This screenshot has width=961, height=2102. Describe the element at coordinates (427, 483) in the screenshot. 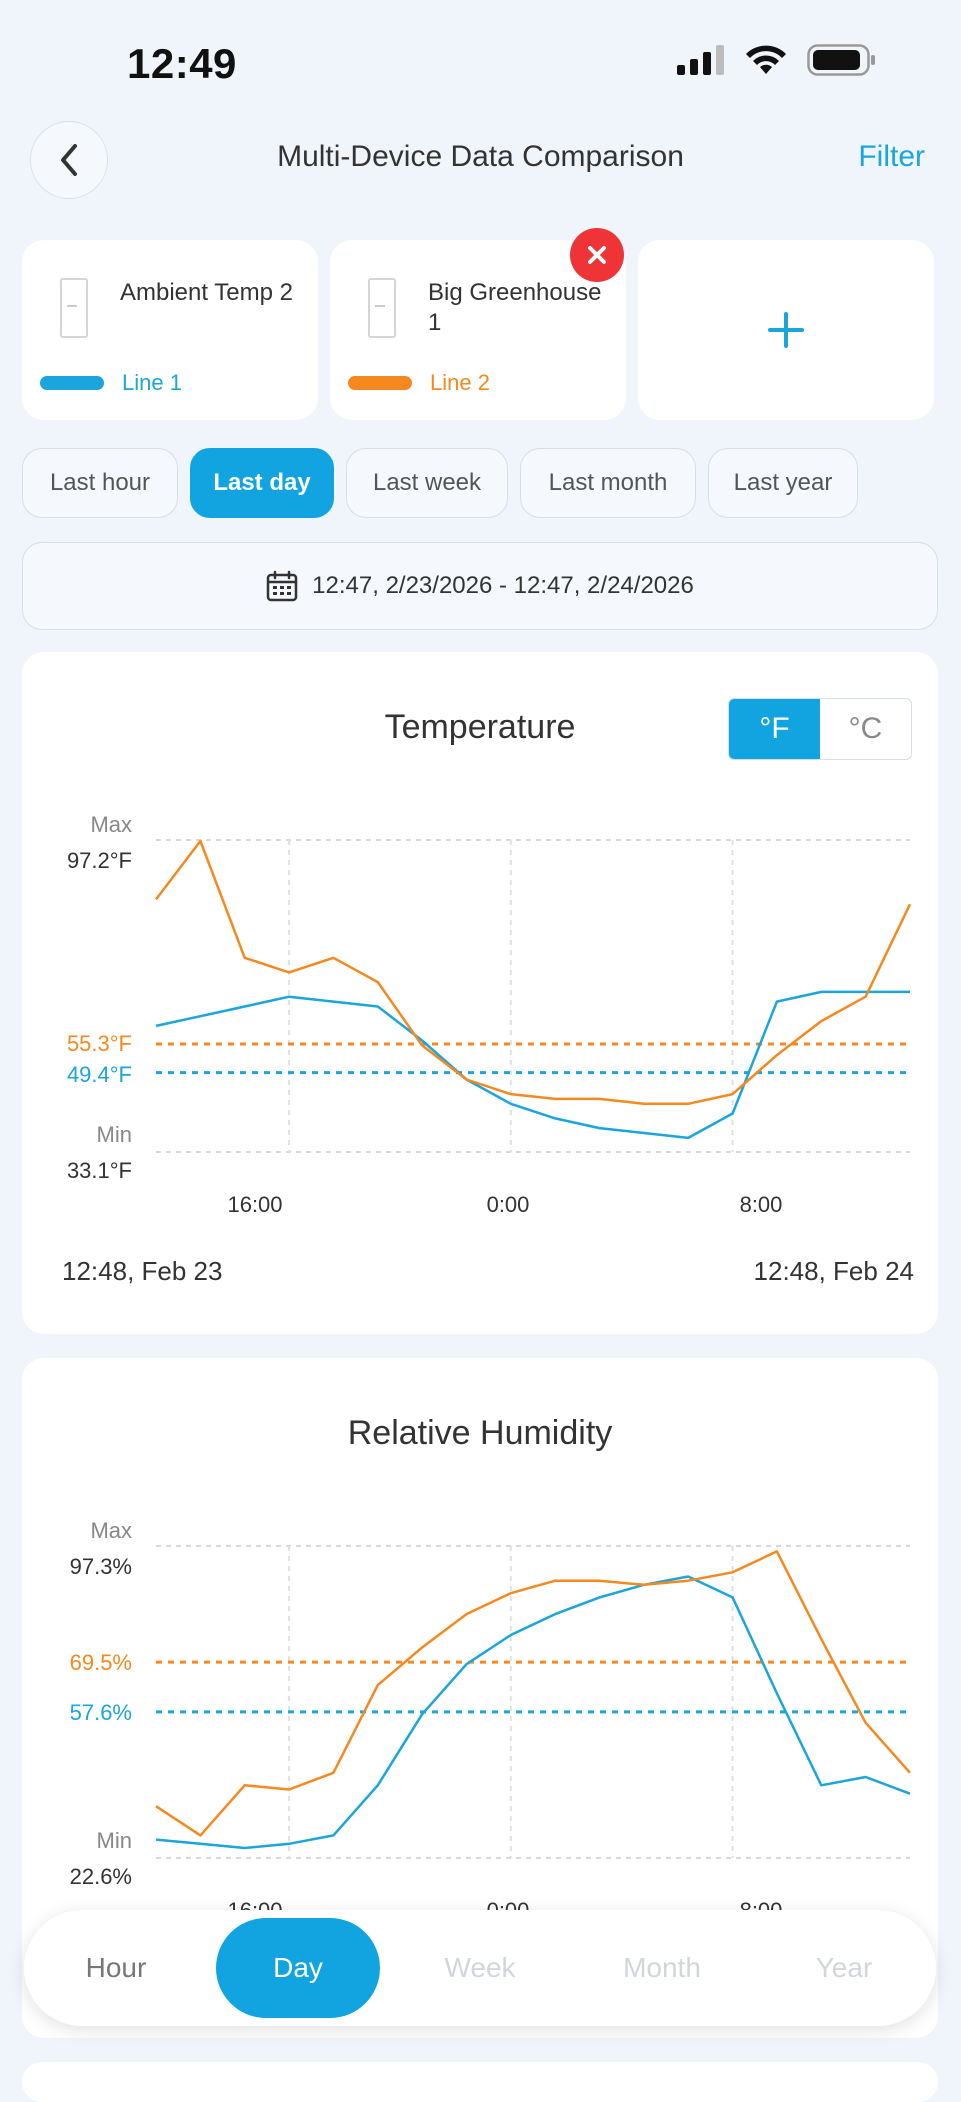

I see `range-tab-last-week: Last week` at that location.